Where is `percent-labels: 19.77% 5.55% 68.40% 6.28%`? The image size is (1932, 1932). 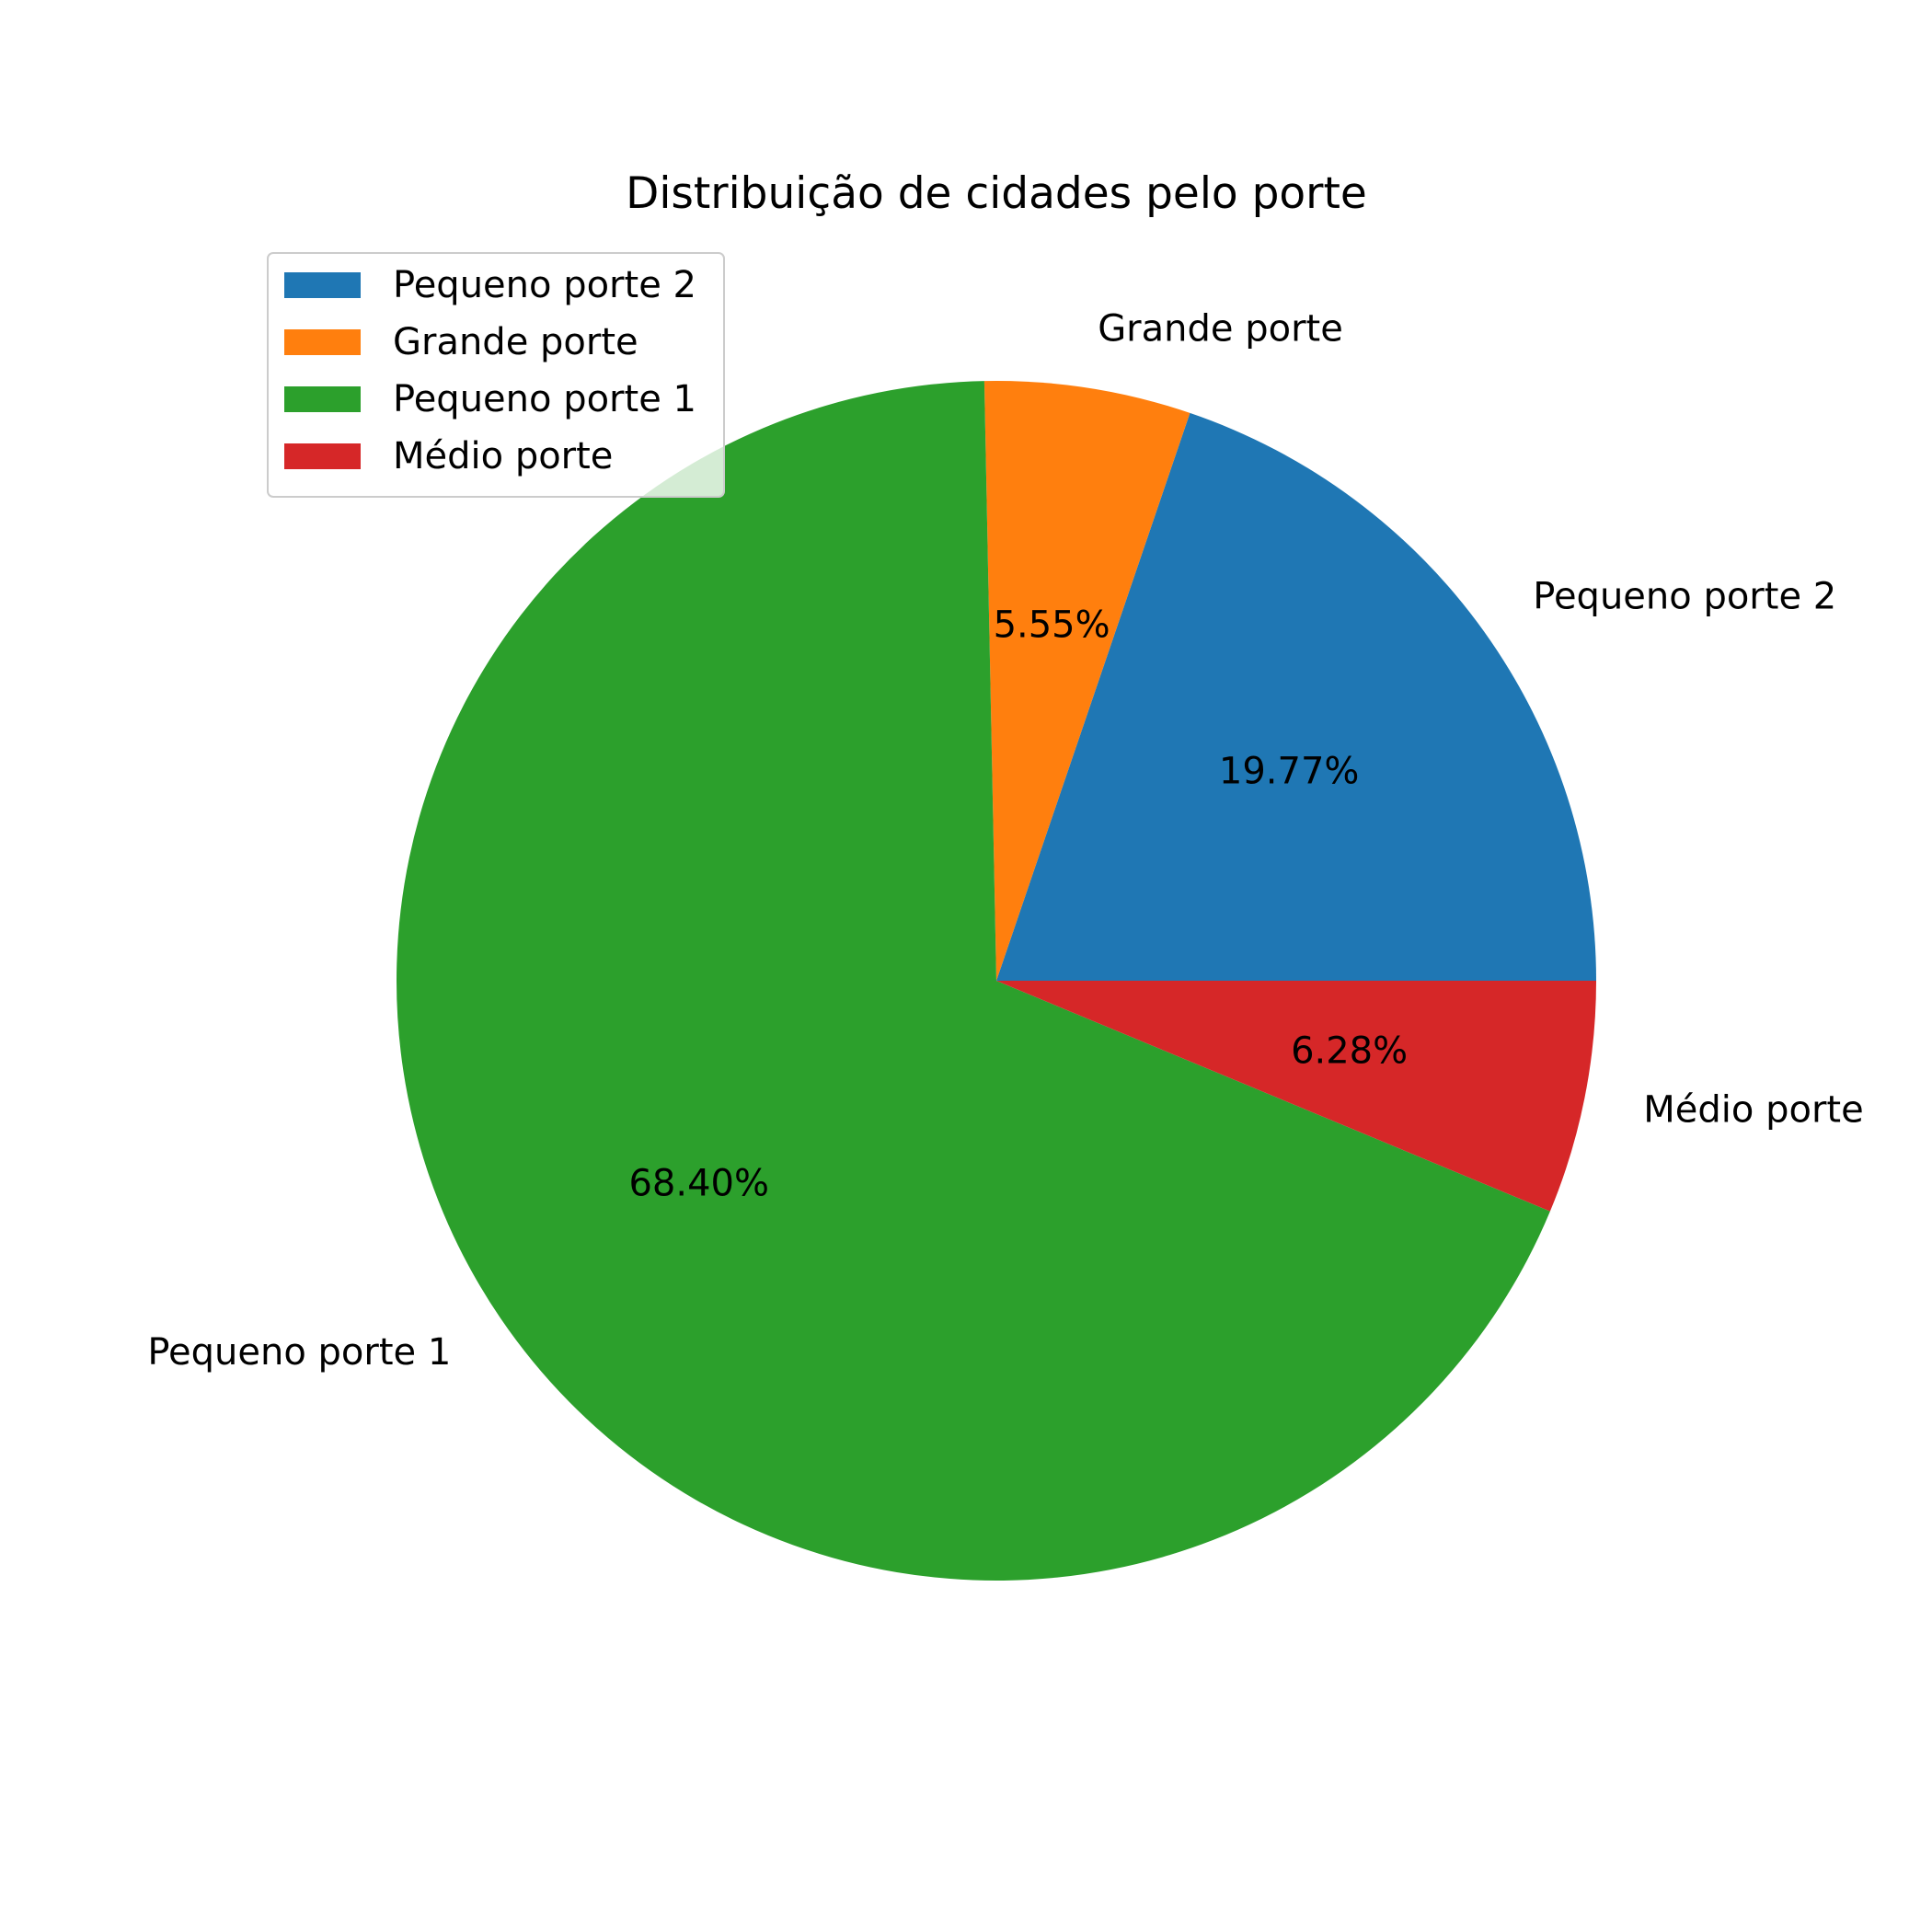 percent-labels: 19.77% 5.55% 68.40% 6.28% is located at coordinates (1018, 904).